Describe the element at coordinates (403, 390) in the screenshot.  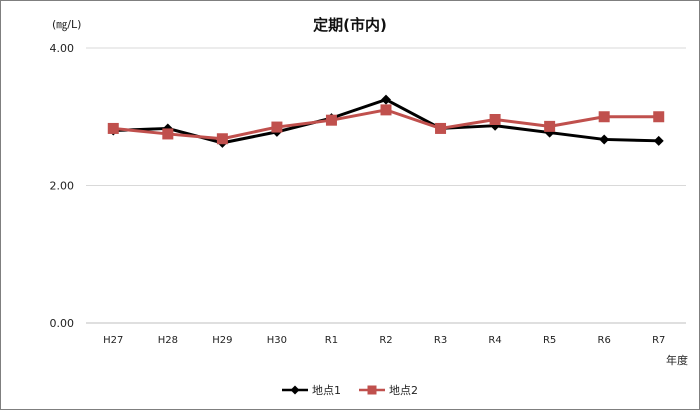
I see `legend-label-series-2: 地点2` at that location.